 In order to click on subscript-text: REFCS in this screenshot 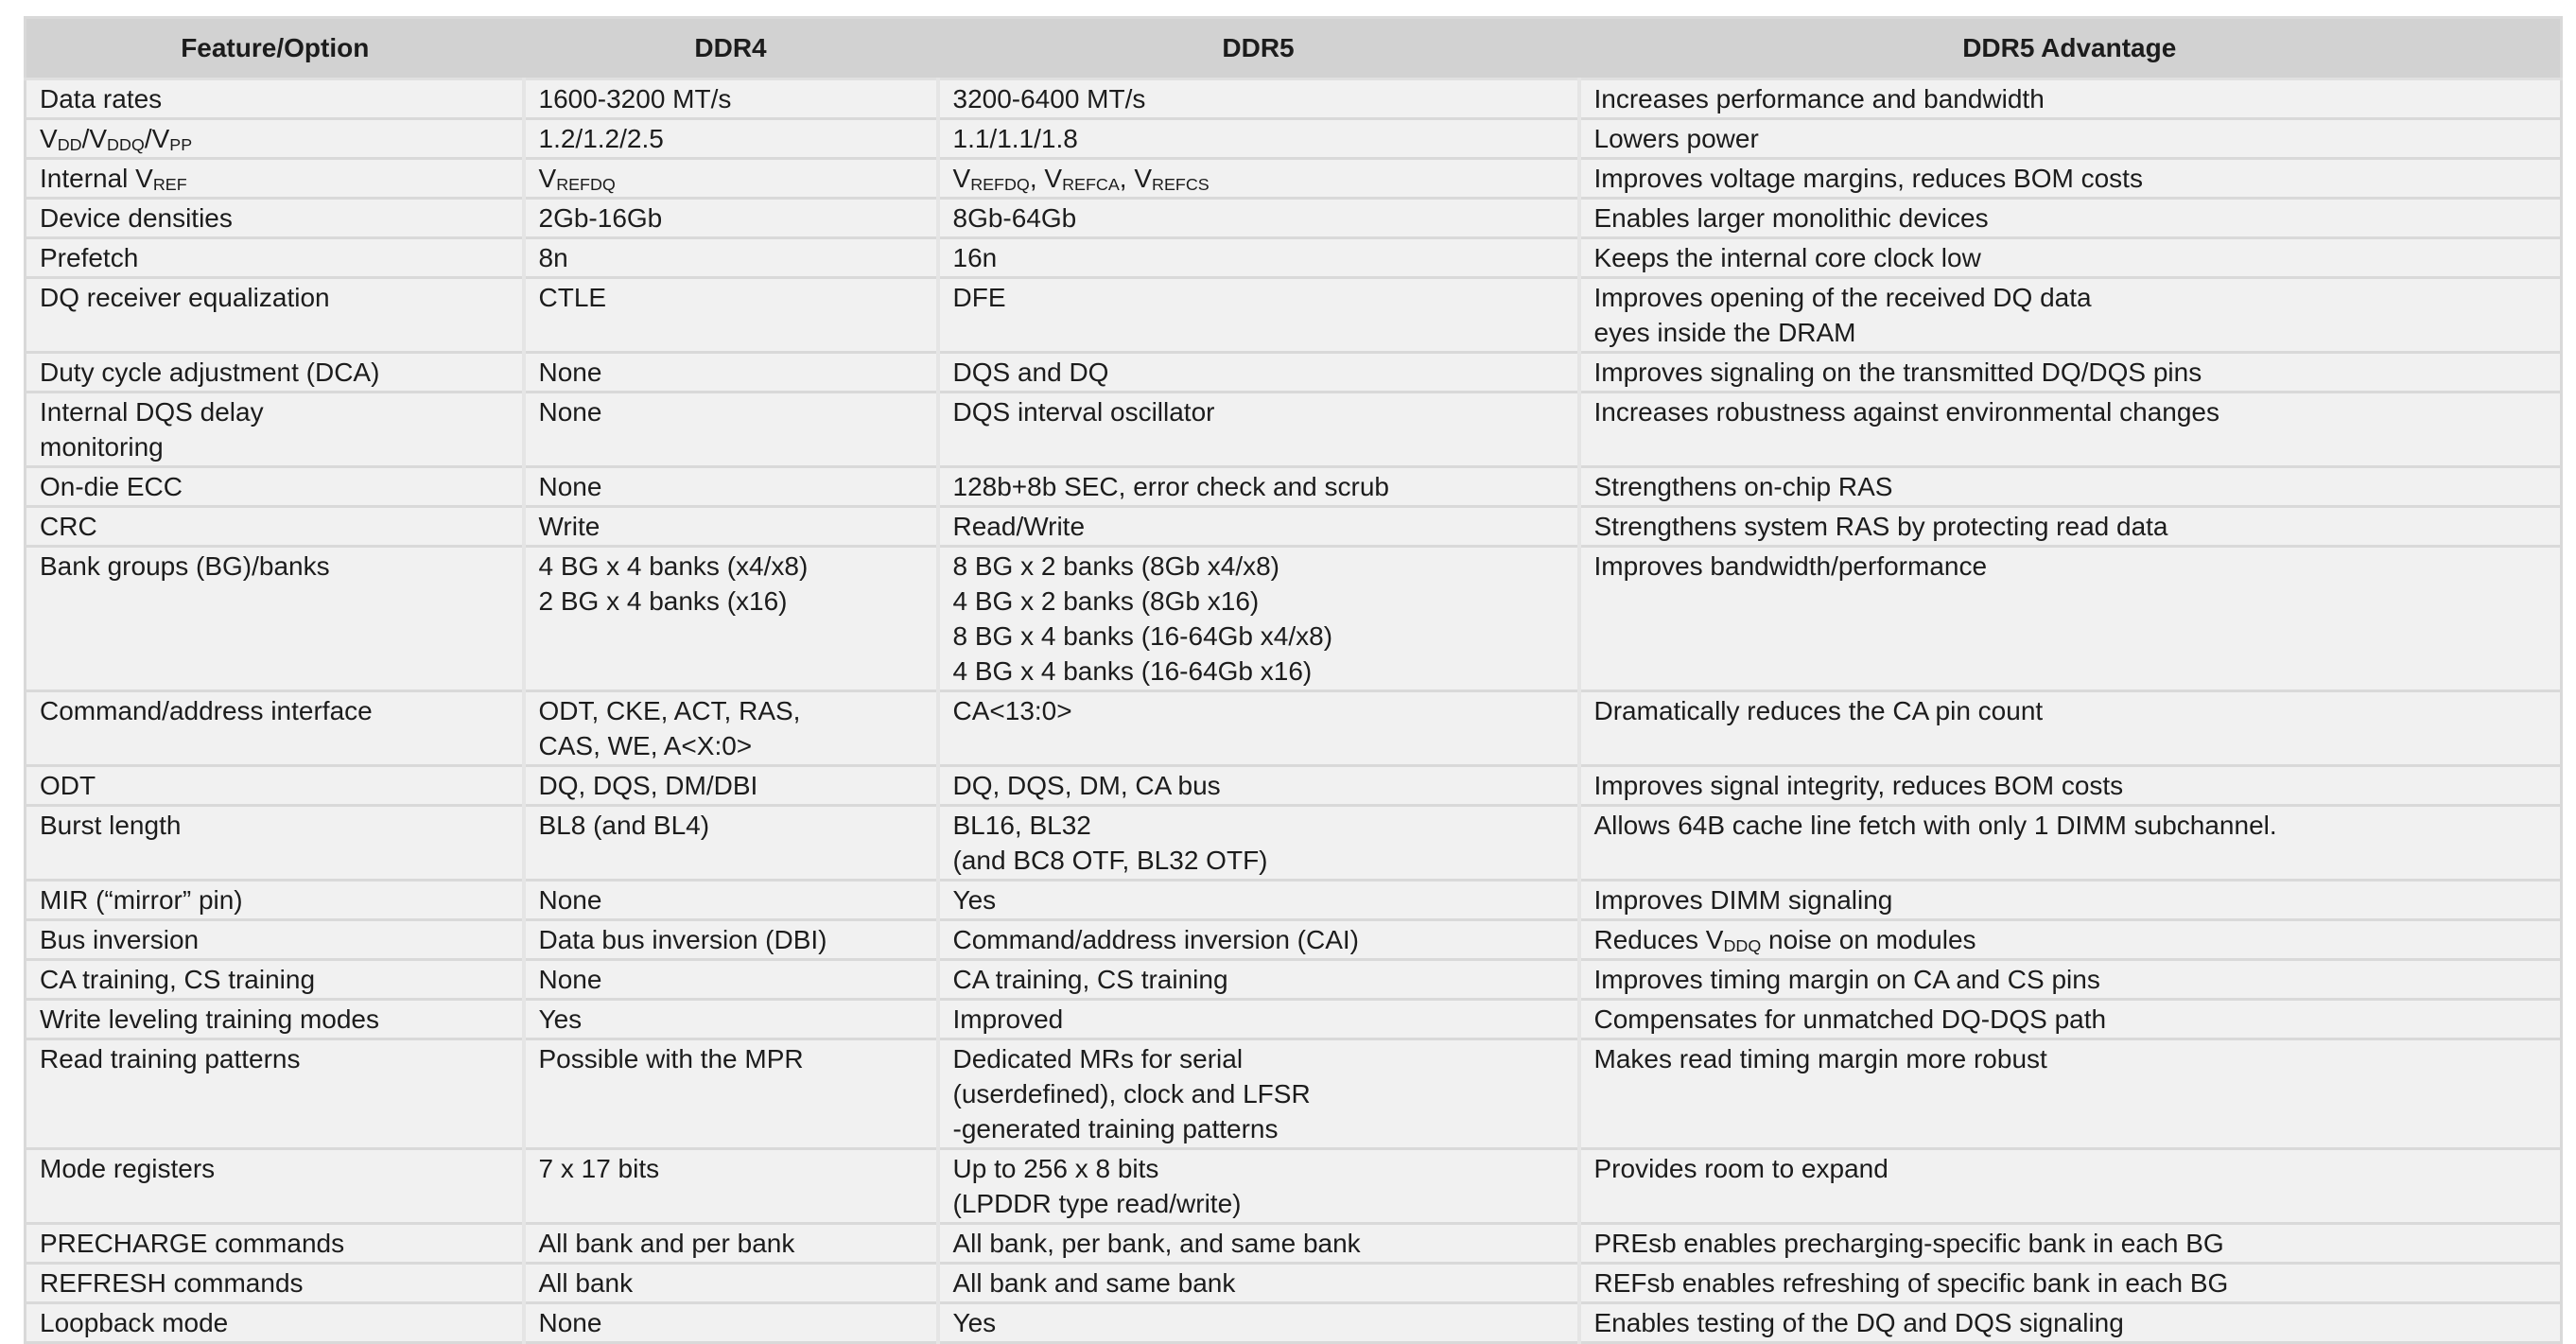, I will do `click(1181, 185)`.